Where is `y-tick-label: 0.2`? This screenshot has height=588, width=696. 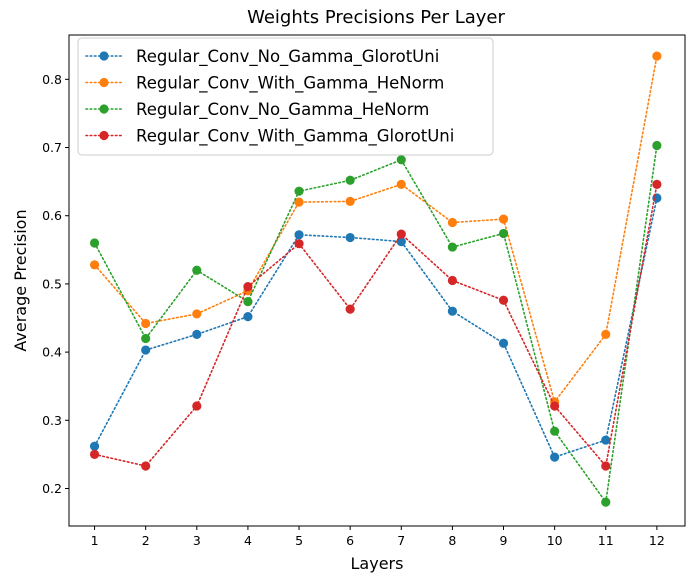 y-tick-label: 0.2 is located at coordinates (52, 488).